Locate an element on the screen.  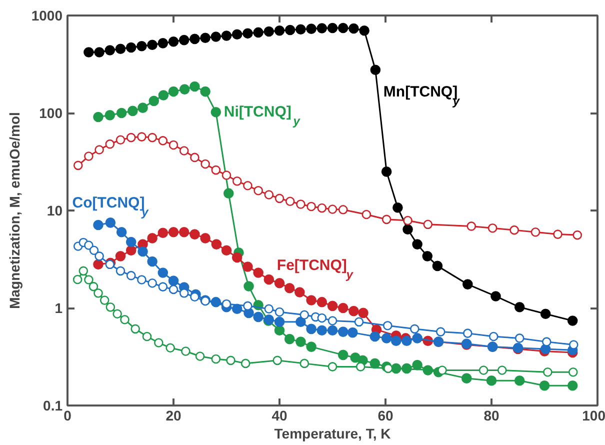
x-tick-label: 80 is located at coordinates (492, 416).